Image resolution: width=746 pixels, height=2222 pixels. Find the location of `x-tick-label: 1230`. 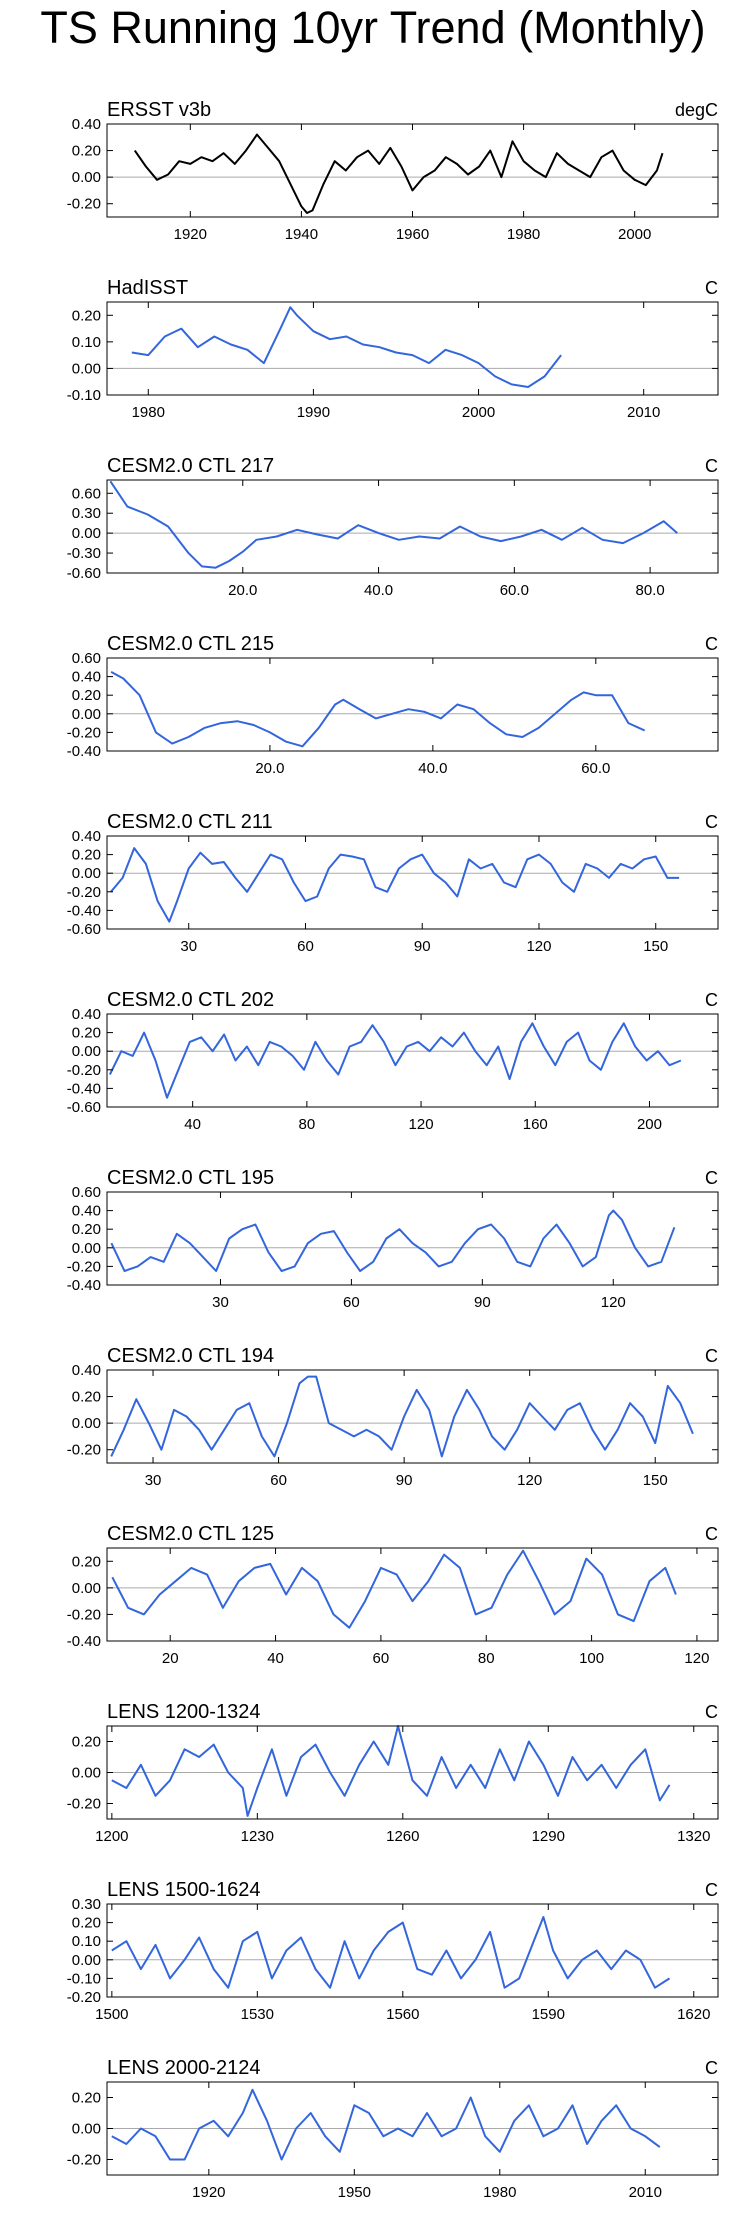

x-tick-label: 1230 is located at coordinates (257, 1836).